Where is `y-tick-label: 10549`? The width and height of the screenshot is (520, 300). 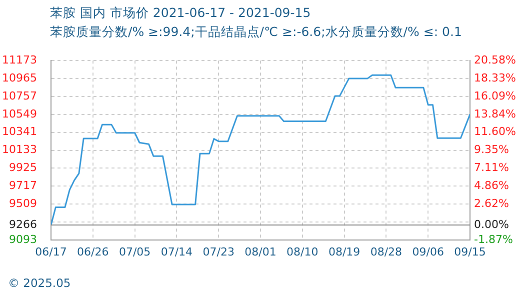
y-tick-label: 10549 is located at coordinates (19, 113).